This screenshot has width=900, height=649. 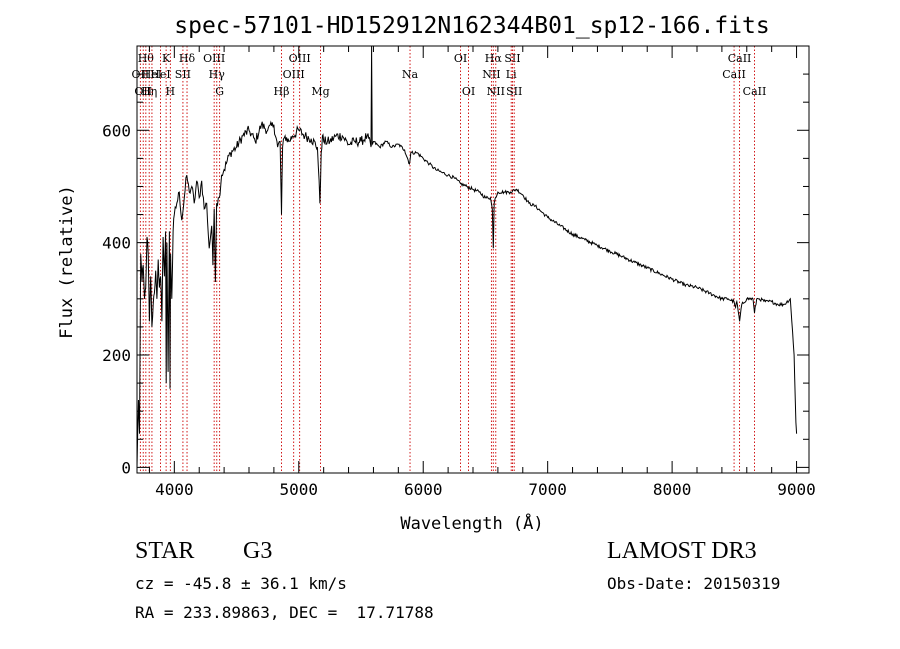 What do you see at coordinates (174, 489) in the screenshot?
I see `x-tick-label-0: 4000` at bounding box center [174, 489].